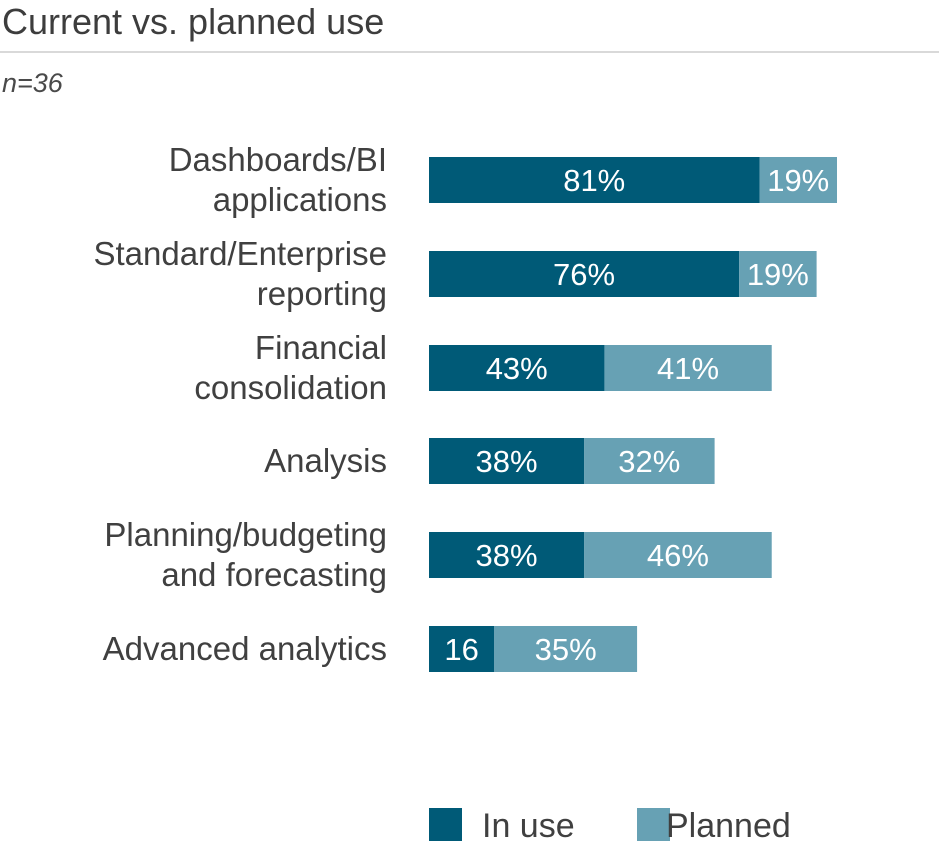 The width and height of the screenshot is (939, 849). Describe the element at coordinates (240, 253) in the screenshot. I see `category-label: Standard/Enterprise` at that location.